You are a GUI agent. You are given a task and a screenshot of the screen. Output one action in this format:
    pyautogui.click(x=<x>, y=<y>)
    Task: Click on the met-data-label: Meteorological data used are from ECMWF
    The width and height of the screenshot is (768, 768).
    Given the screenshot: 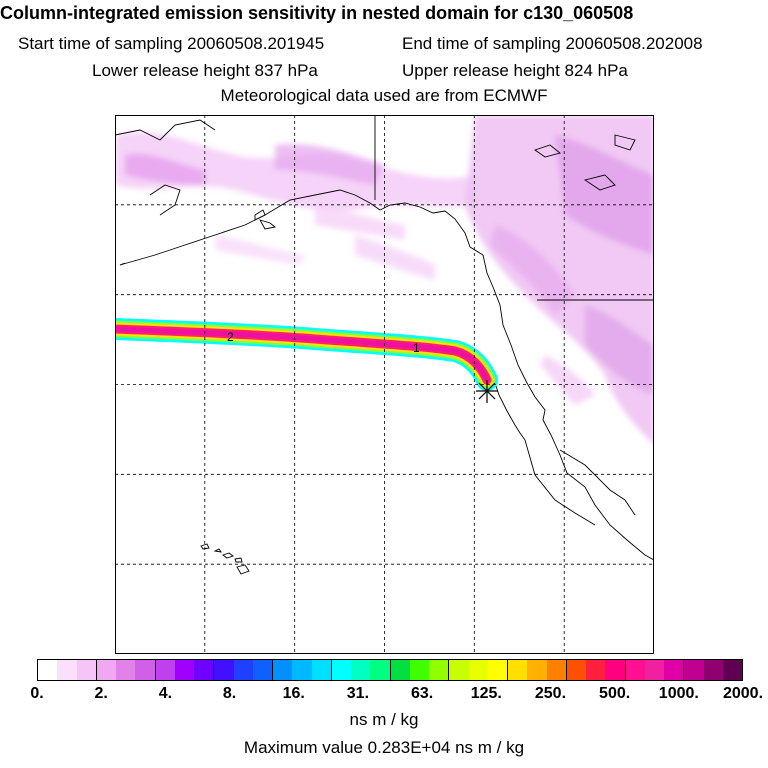 What is the action you would take?
    pyautogui.click(x=384, y=95)
    